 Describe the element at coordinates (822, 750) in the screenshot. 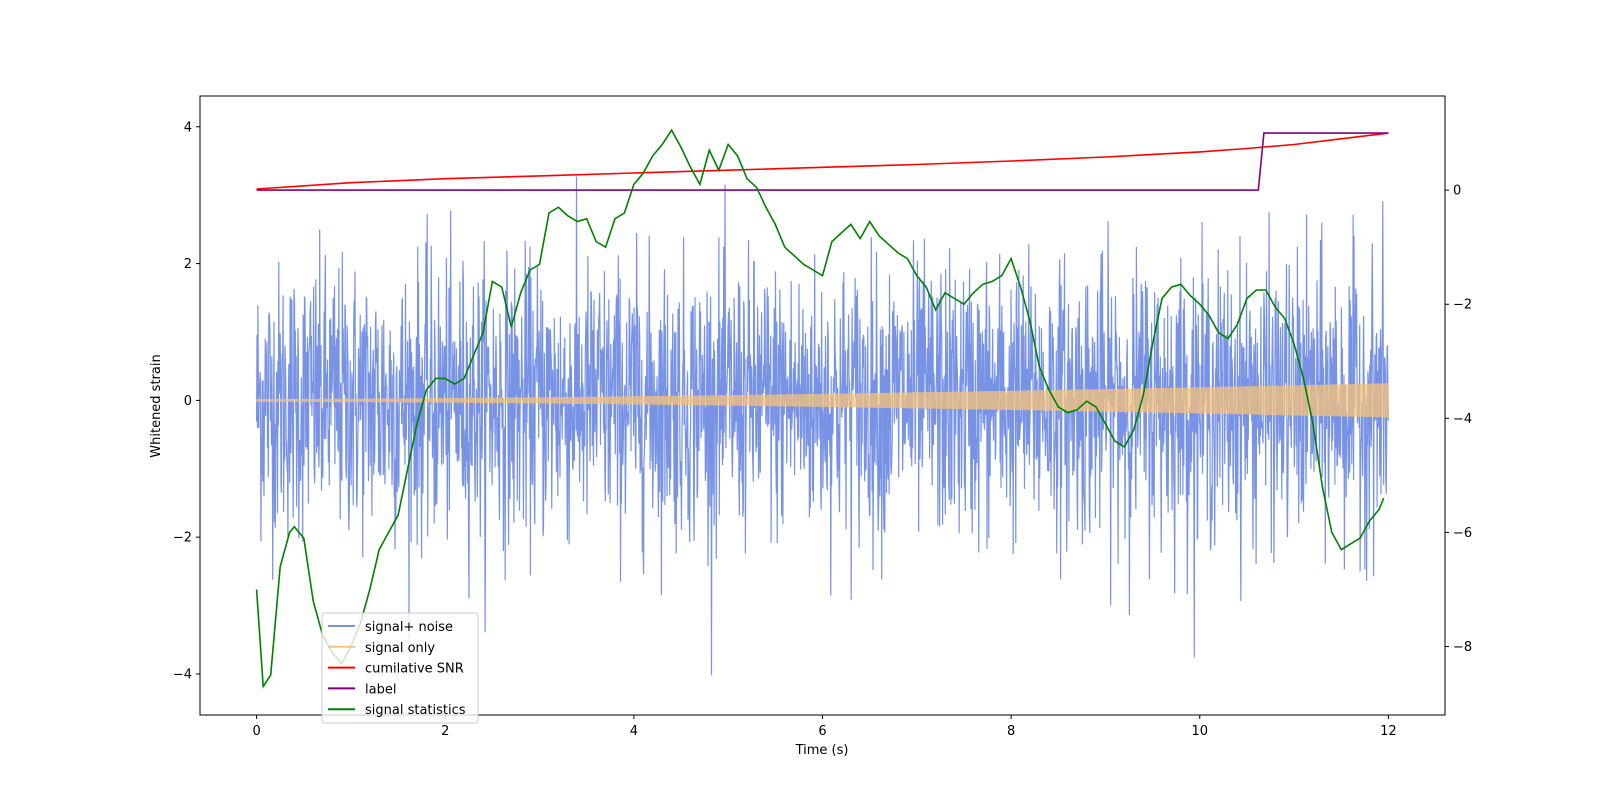

I see `x-axis-label: Time (s)` at that location.